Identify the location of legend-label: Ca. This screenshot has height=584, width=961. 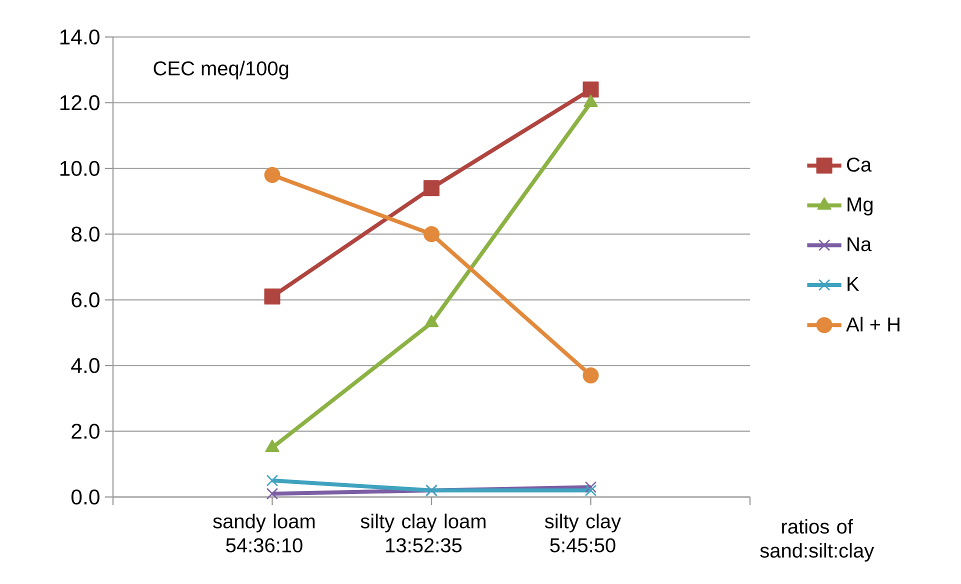
(859, 165).